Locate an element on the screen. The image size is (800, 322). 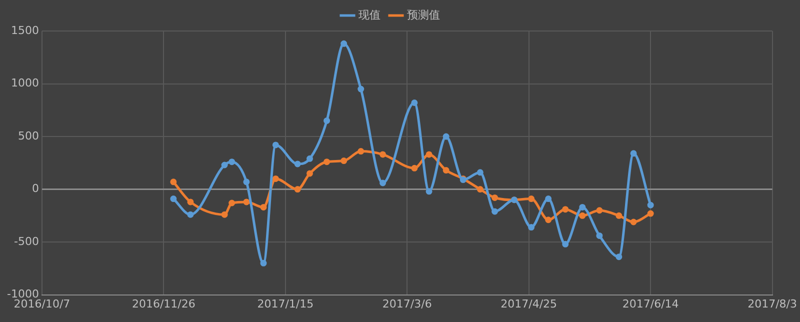
x-tick-label: 2017/8/3 is located at coordinates (772, 303).